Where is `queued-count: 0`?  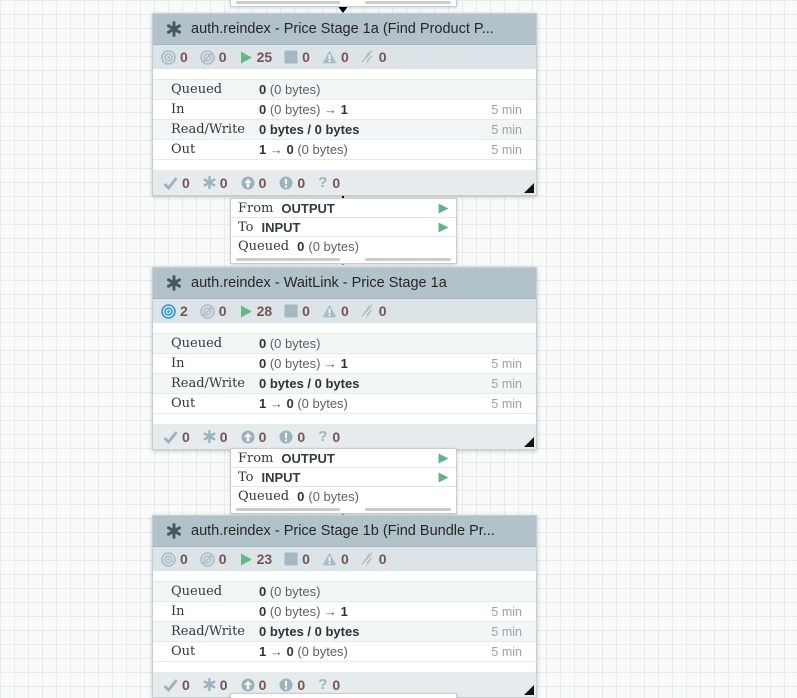
queued-count: 0 is located at coordinates (301, 246).